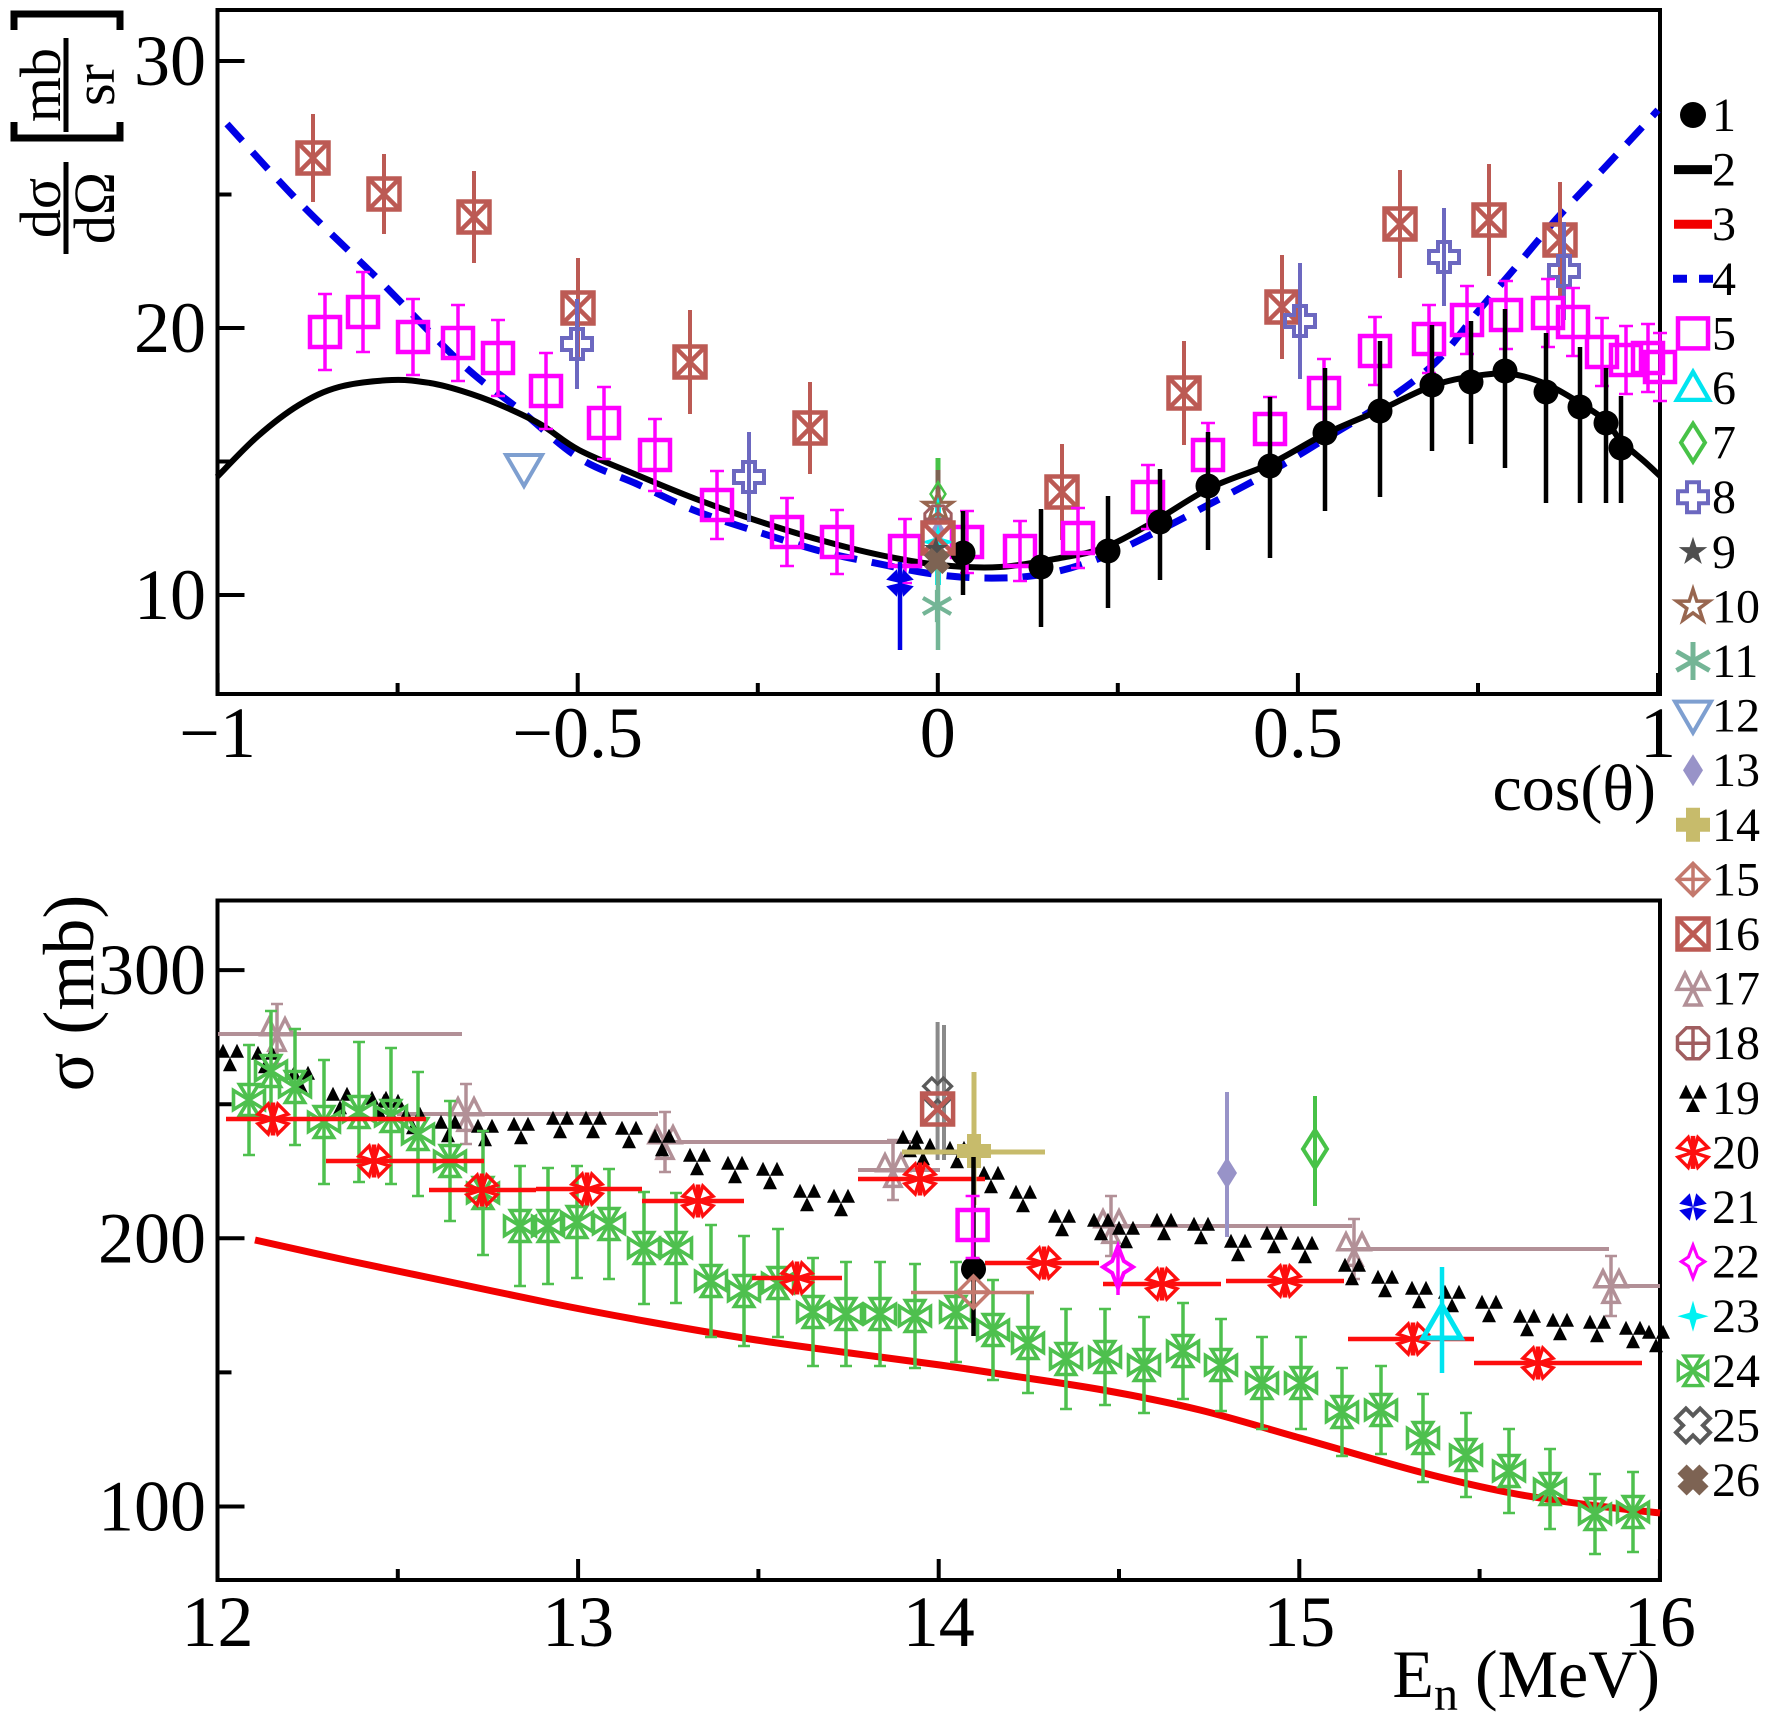 The image size is (1772, 1723). I want to click on svg-text: cos(θ), so click(1574, 788).